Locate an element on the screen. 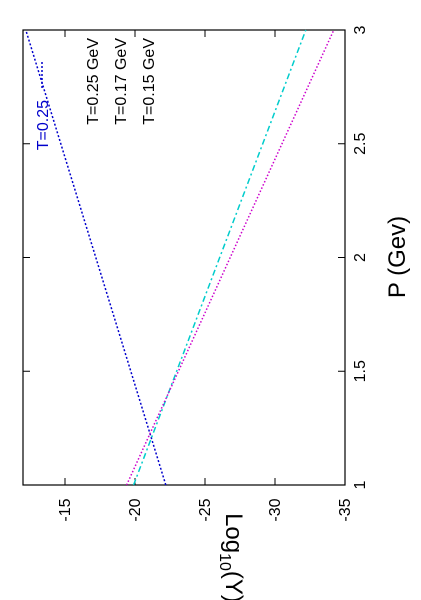 The image size is (421, 600). y-tick-label: -15 is located at coordinates (65, 509).